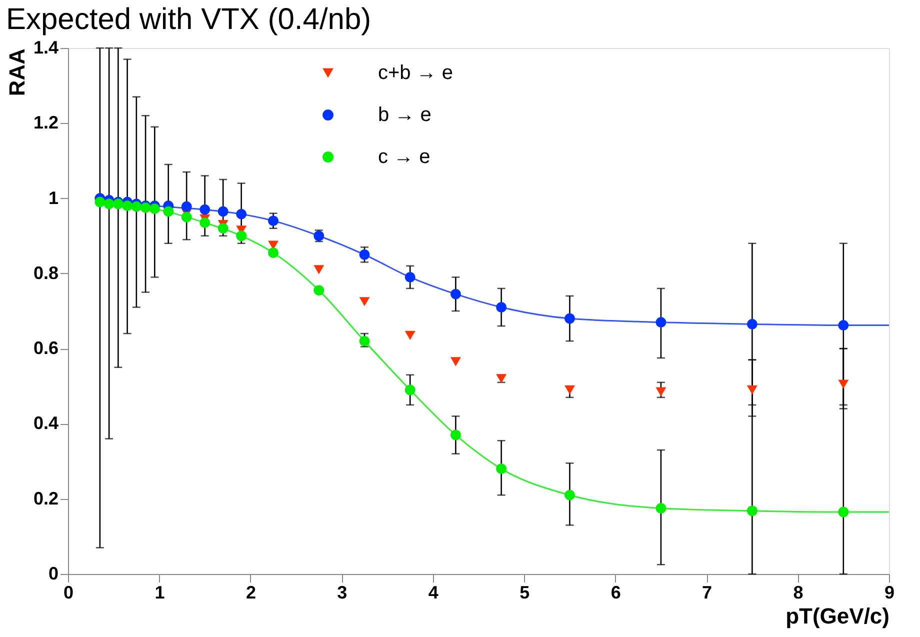 The width and height of the screenshot is (920, 637). Describe the element at coordinates (416, 73) in the screenshot. I see `legend-label: c+b → e` at that location.